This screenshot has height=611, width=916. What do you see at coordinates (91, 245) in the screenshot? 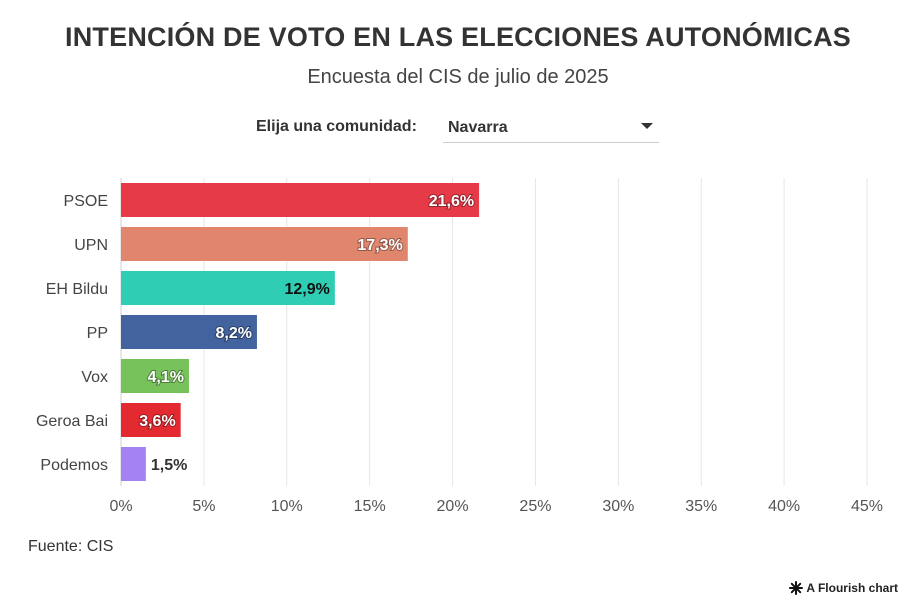
I see `category-label: UPN` at bounding box center [91, 245].